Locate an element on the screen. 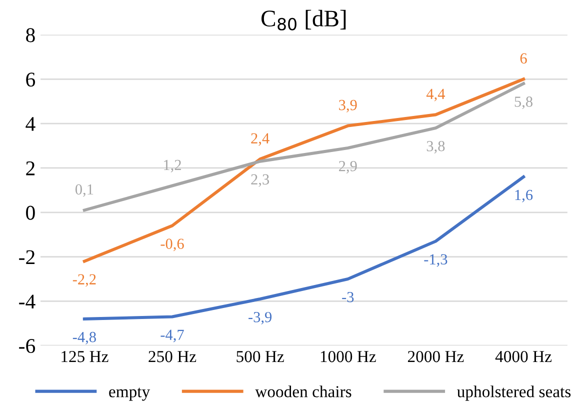 The height and width of the screenshot is (409, 579). legend-label: wooden chairs is located at coordinates (303, 392).